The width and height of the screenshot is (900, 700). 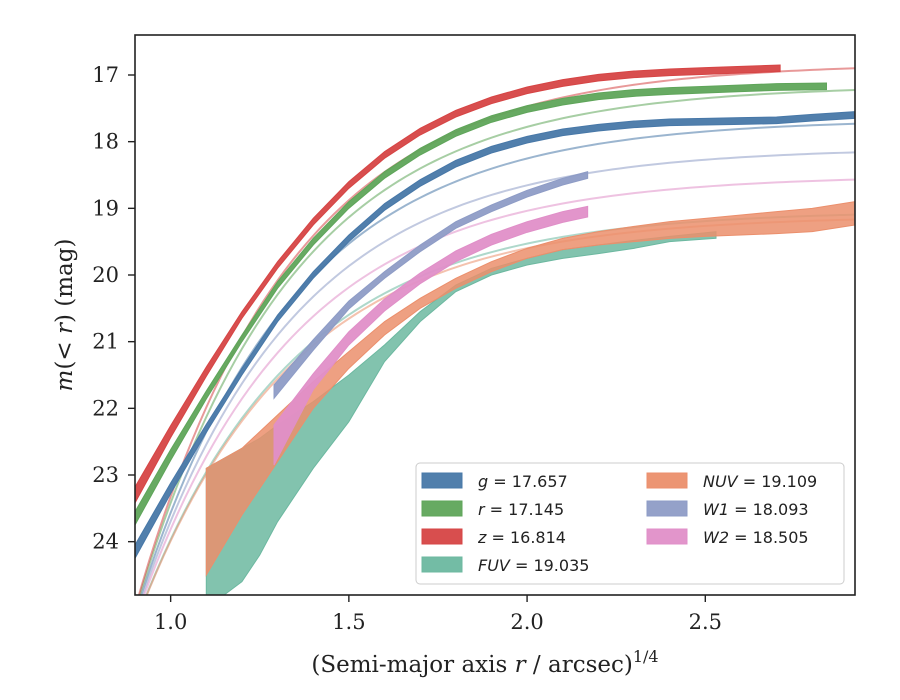 What do you see at coordinates (431, 285) in the screenshot?
I see `band-w1` at bounding box center [431, 285].